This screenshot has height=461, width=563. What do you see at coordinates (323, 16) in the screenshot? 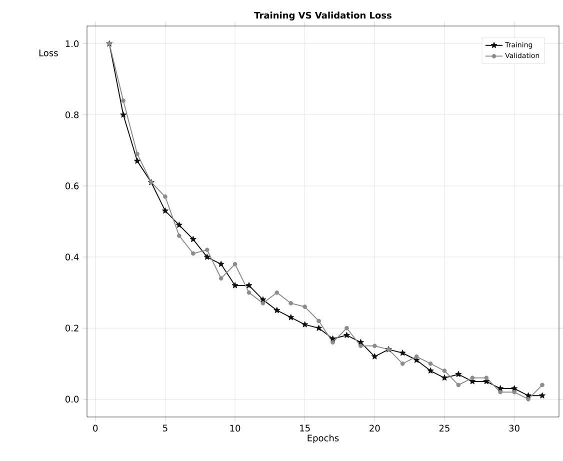
I see `chart-title: Training VS Validation Loss` at bounding box center [323, 16].